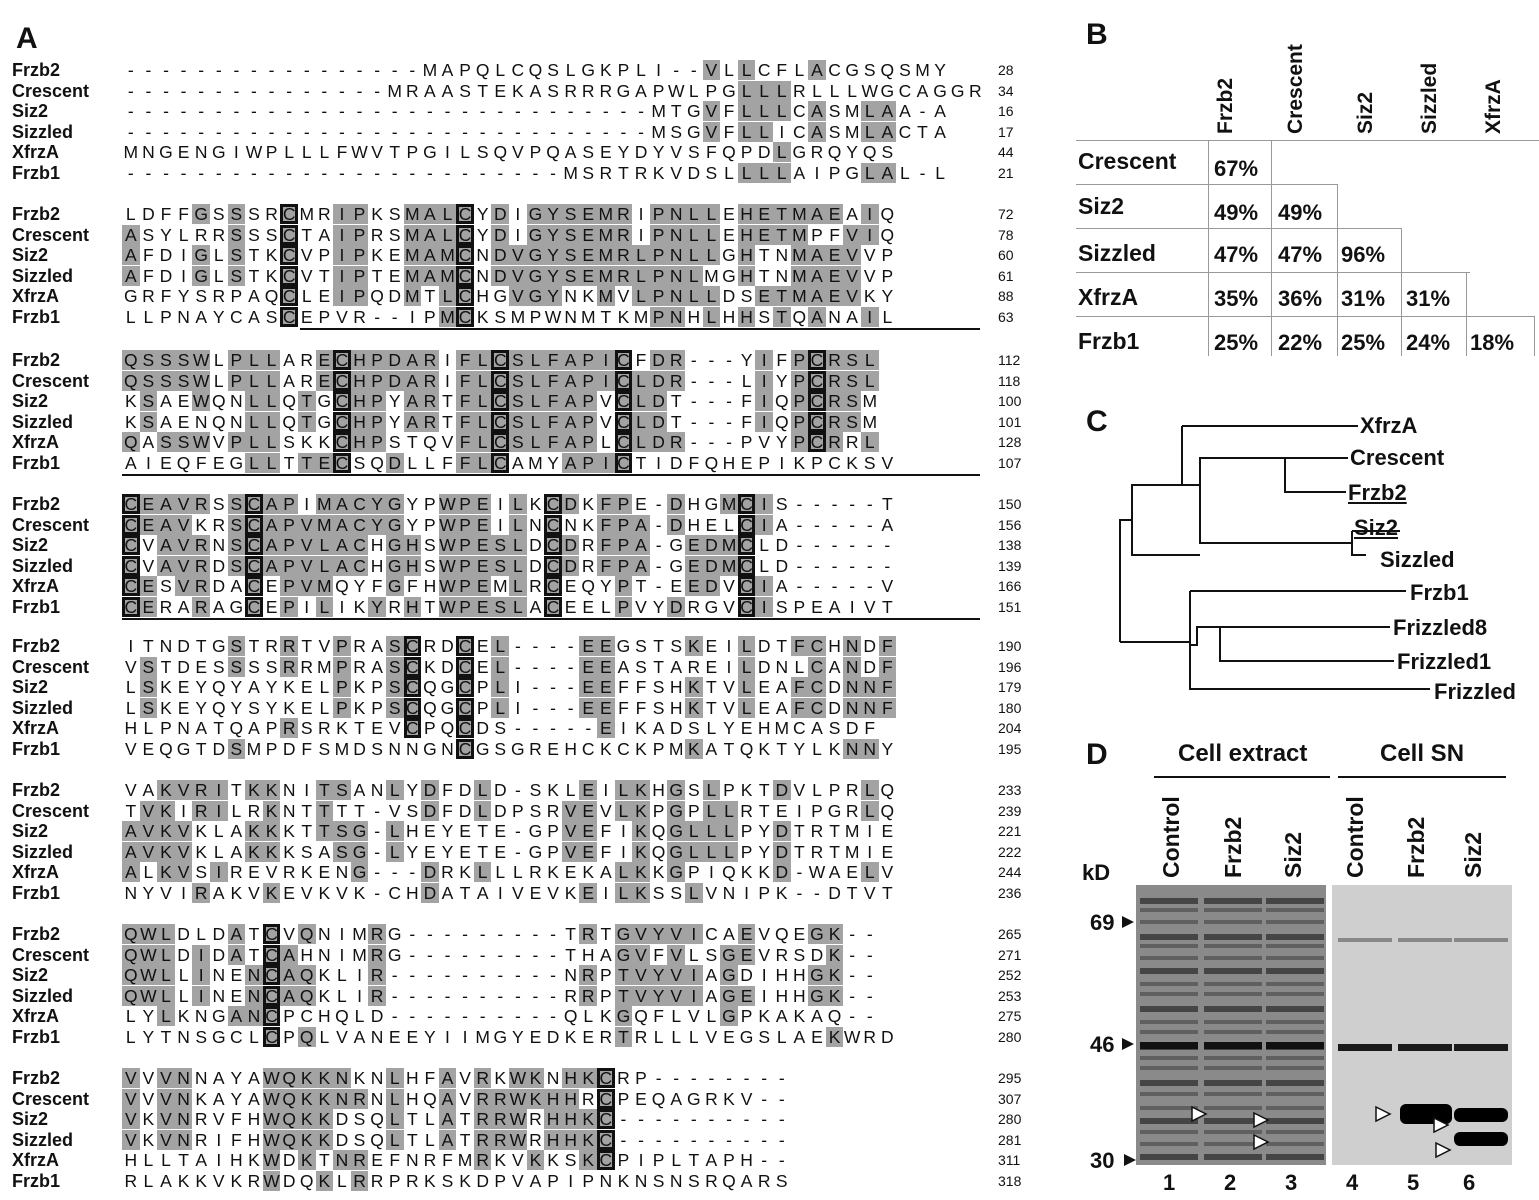 The image size is (1539, 1200). Describe the element at coordinates (1236, 168) in the screenshot. I see `cell-crescent-frzb2: 67%` at that location.